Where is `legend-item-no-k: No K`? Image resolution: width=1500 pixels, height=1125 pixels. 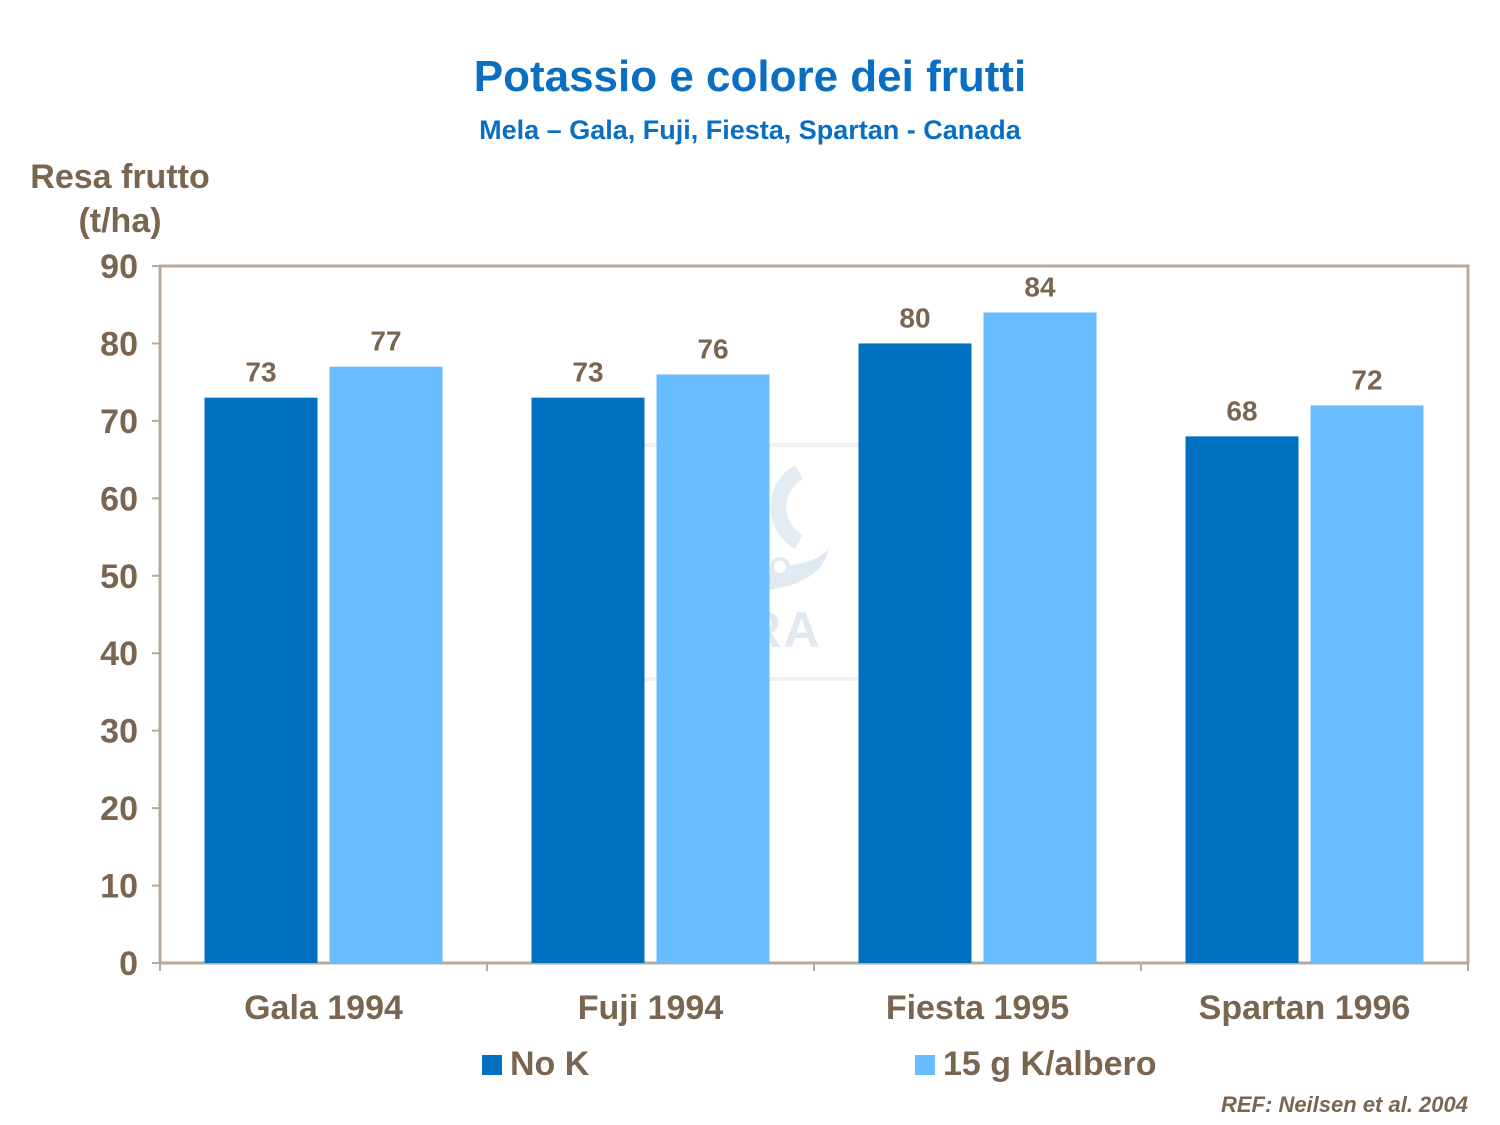 legend-item-no-k: No K is located at coordinates (535, 1064).